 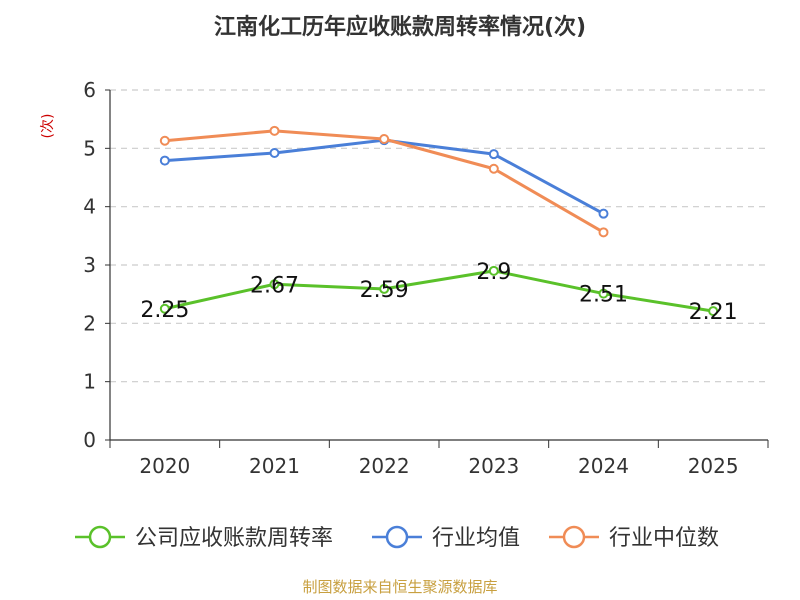 I want to click on data-point-0-2023, so click(x=493, y=270).